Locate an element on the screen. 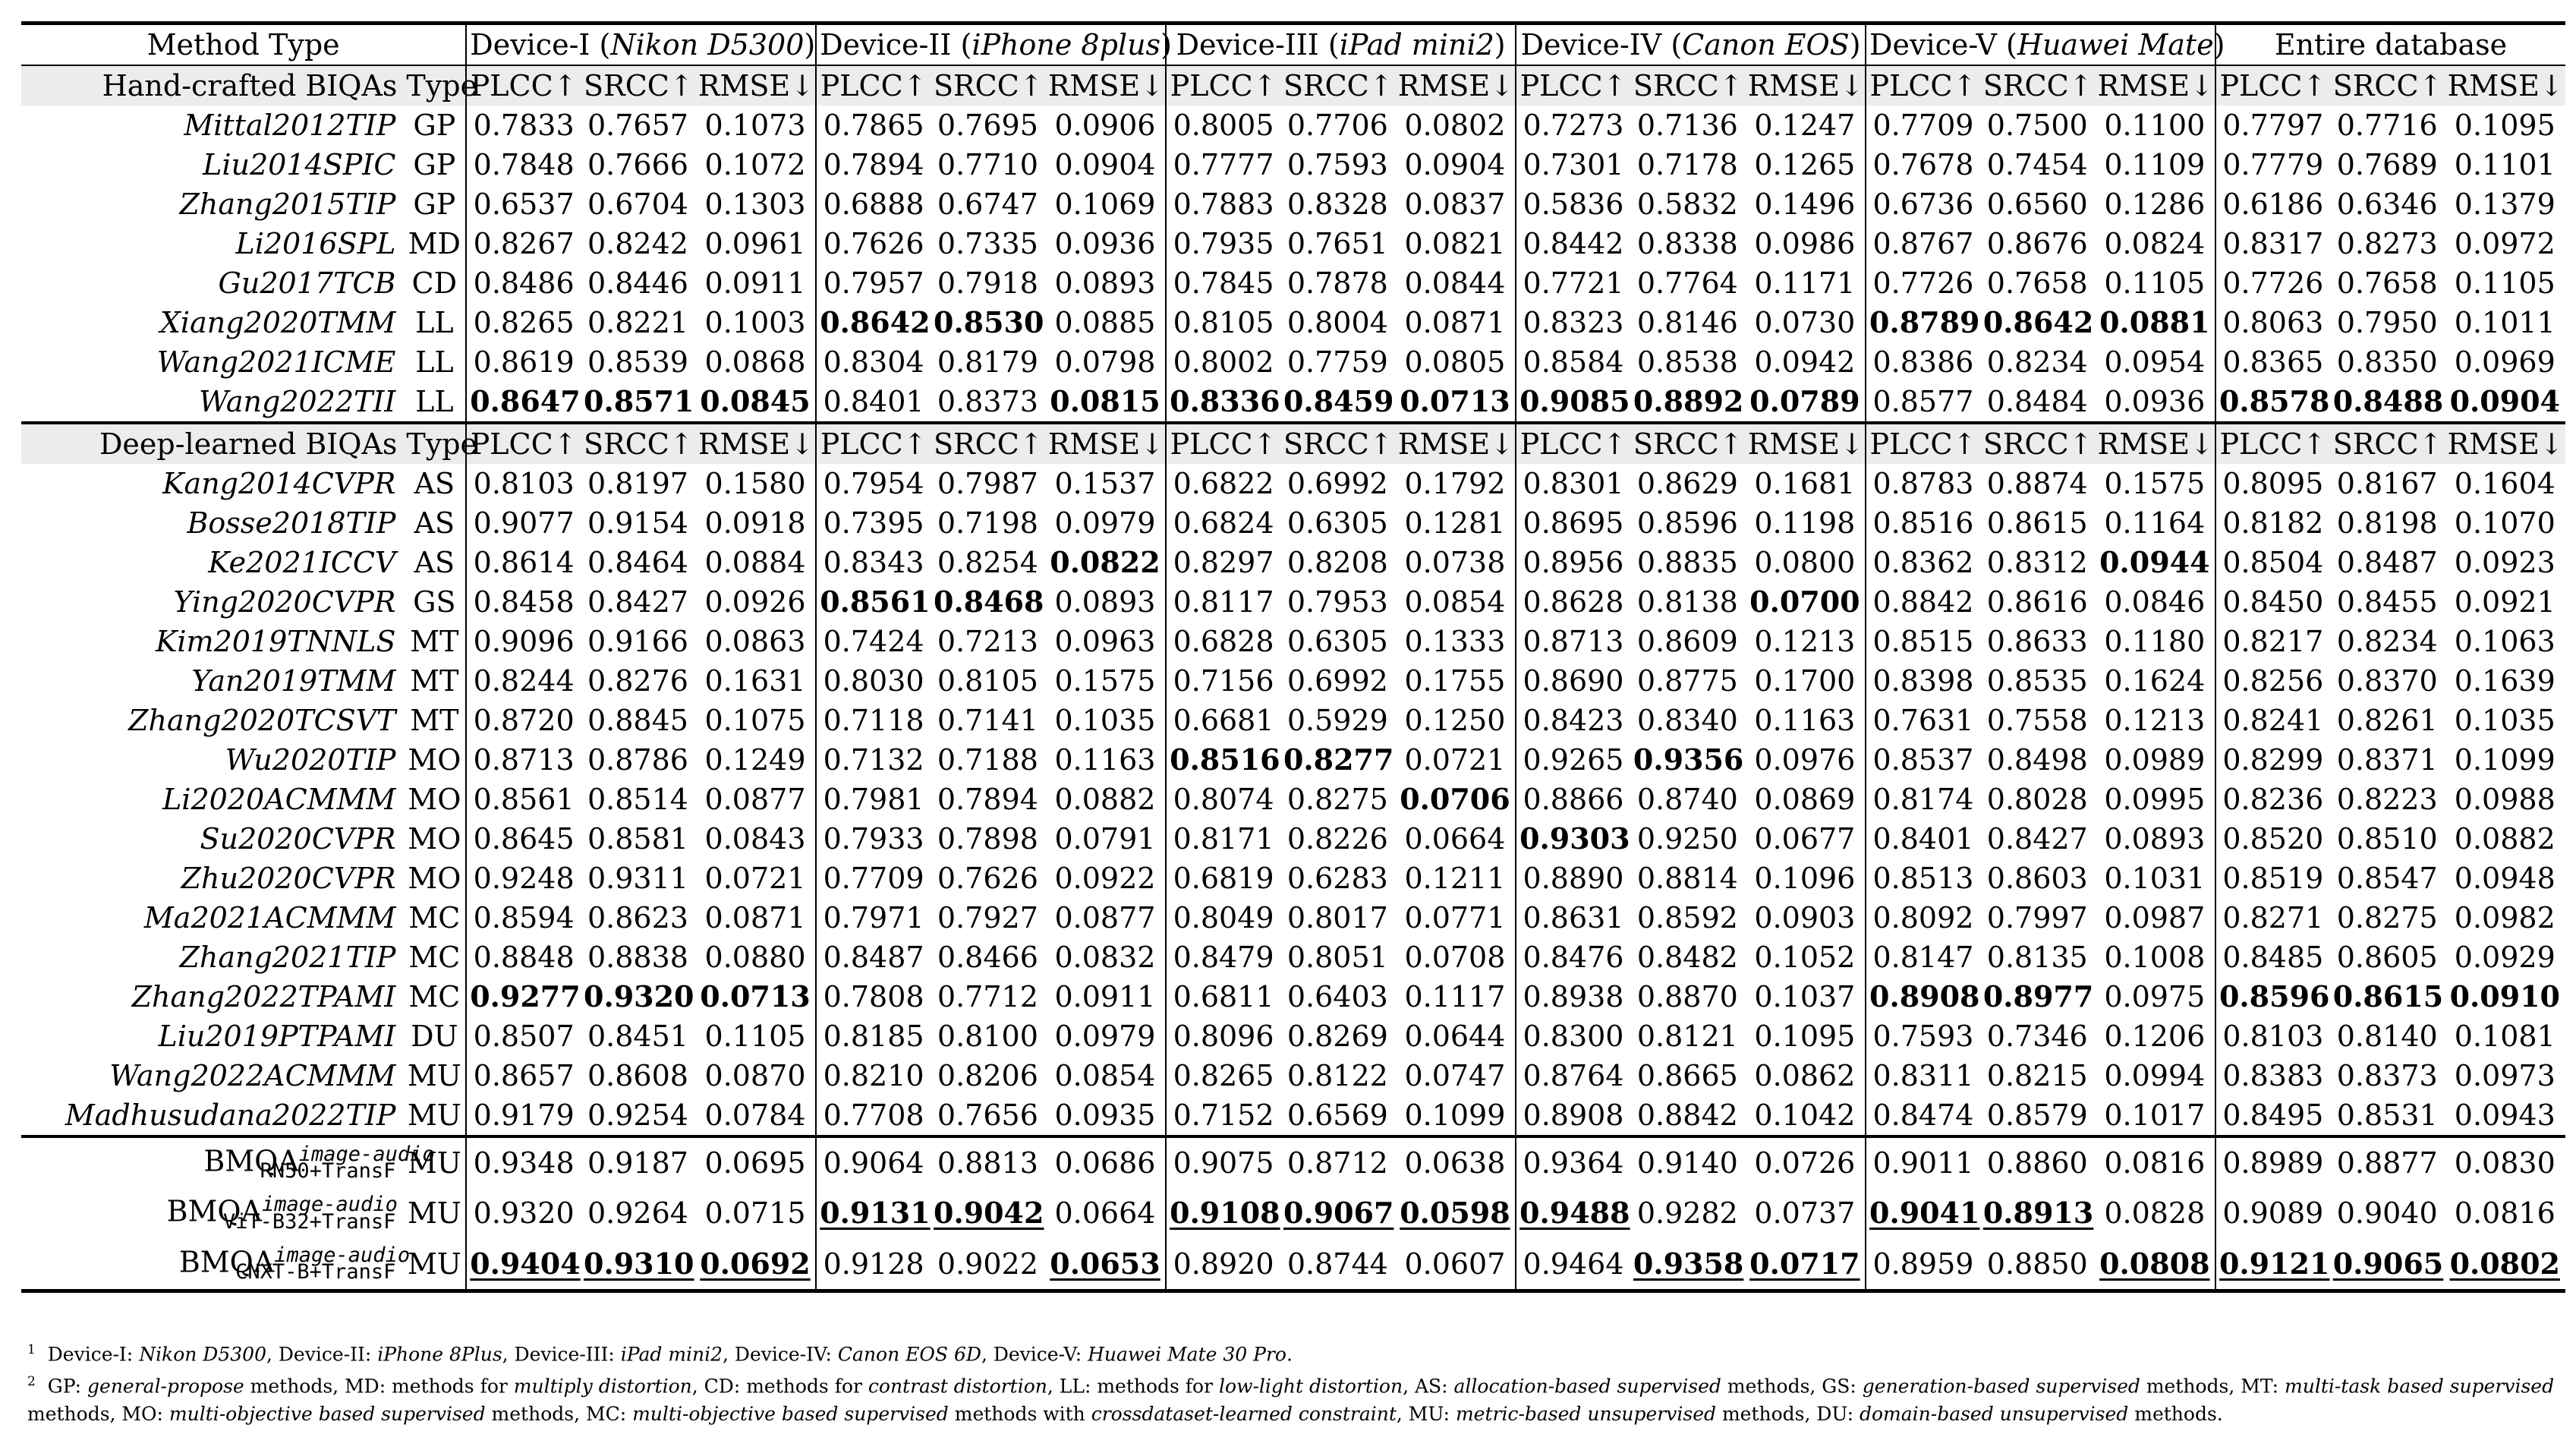  bmqa-method-name: BMQAimage-audioCNXT-B+TransF is located at coordinates (215, 1265).